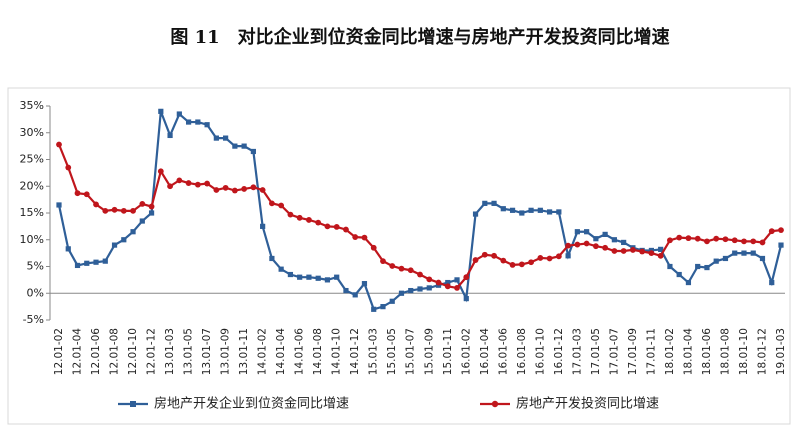 Image resolution: width=800 pixels, height=429 pixels. I want to click on x-tick-label: 18.01-08, so click(725, 351).